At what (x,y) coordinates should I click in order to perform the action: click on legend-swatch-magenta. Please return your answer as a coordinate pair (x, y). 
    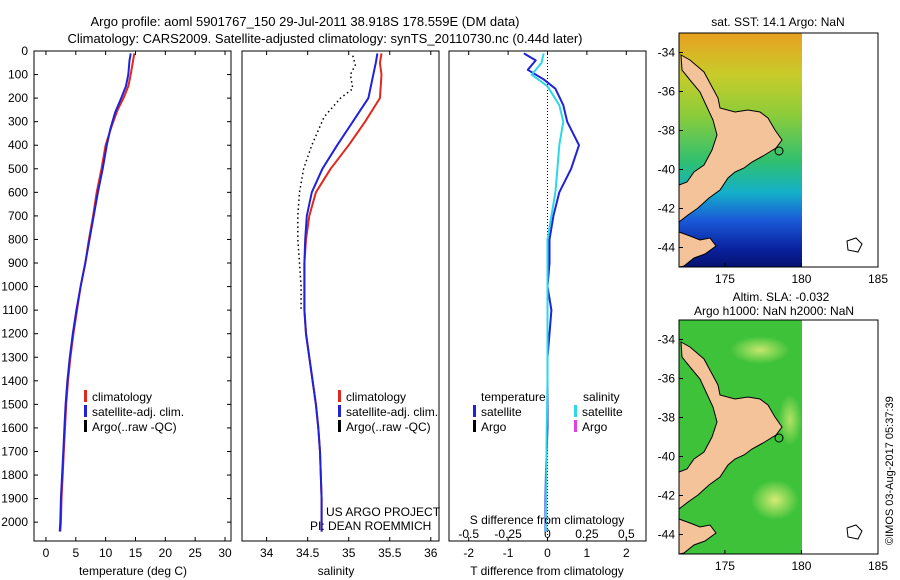
    Looking at the image, I should click on (575, 426).